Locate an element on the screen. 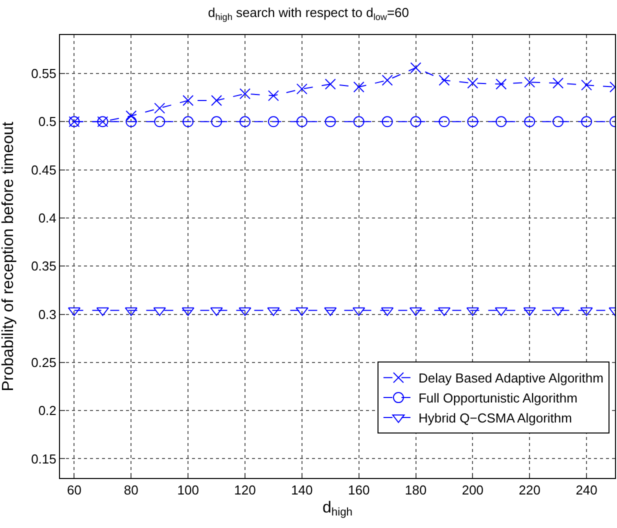 This screenshot has height=528, width=617. y-tick-label: 0.5 is located at coordinates (47, 122).